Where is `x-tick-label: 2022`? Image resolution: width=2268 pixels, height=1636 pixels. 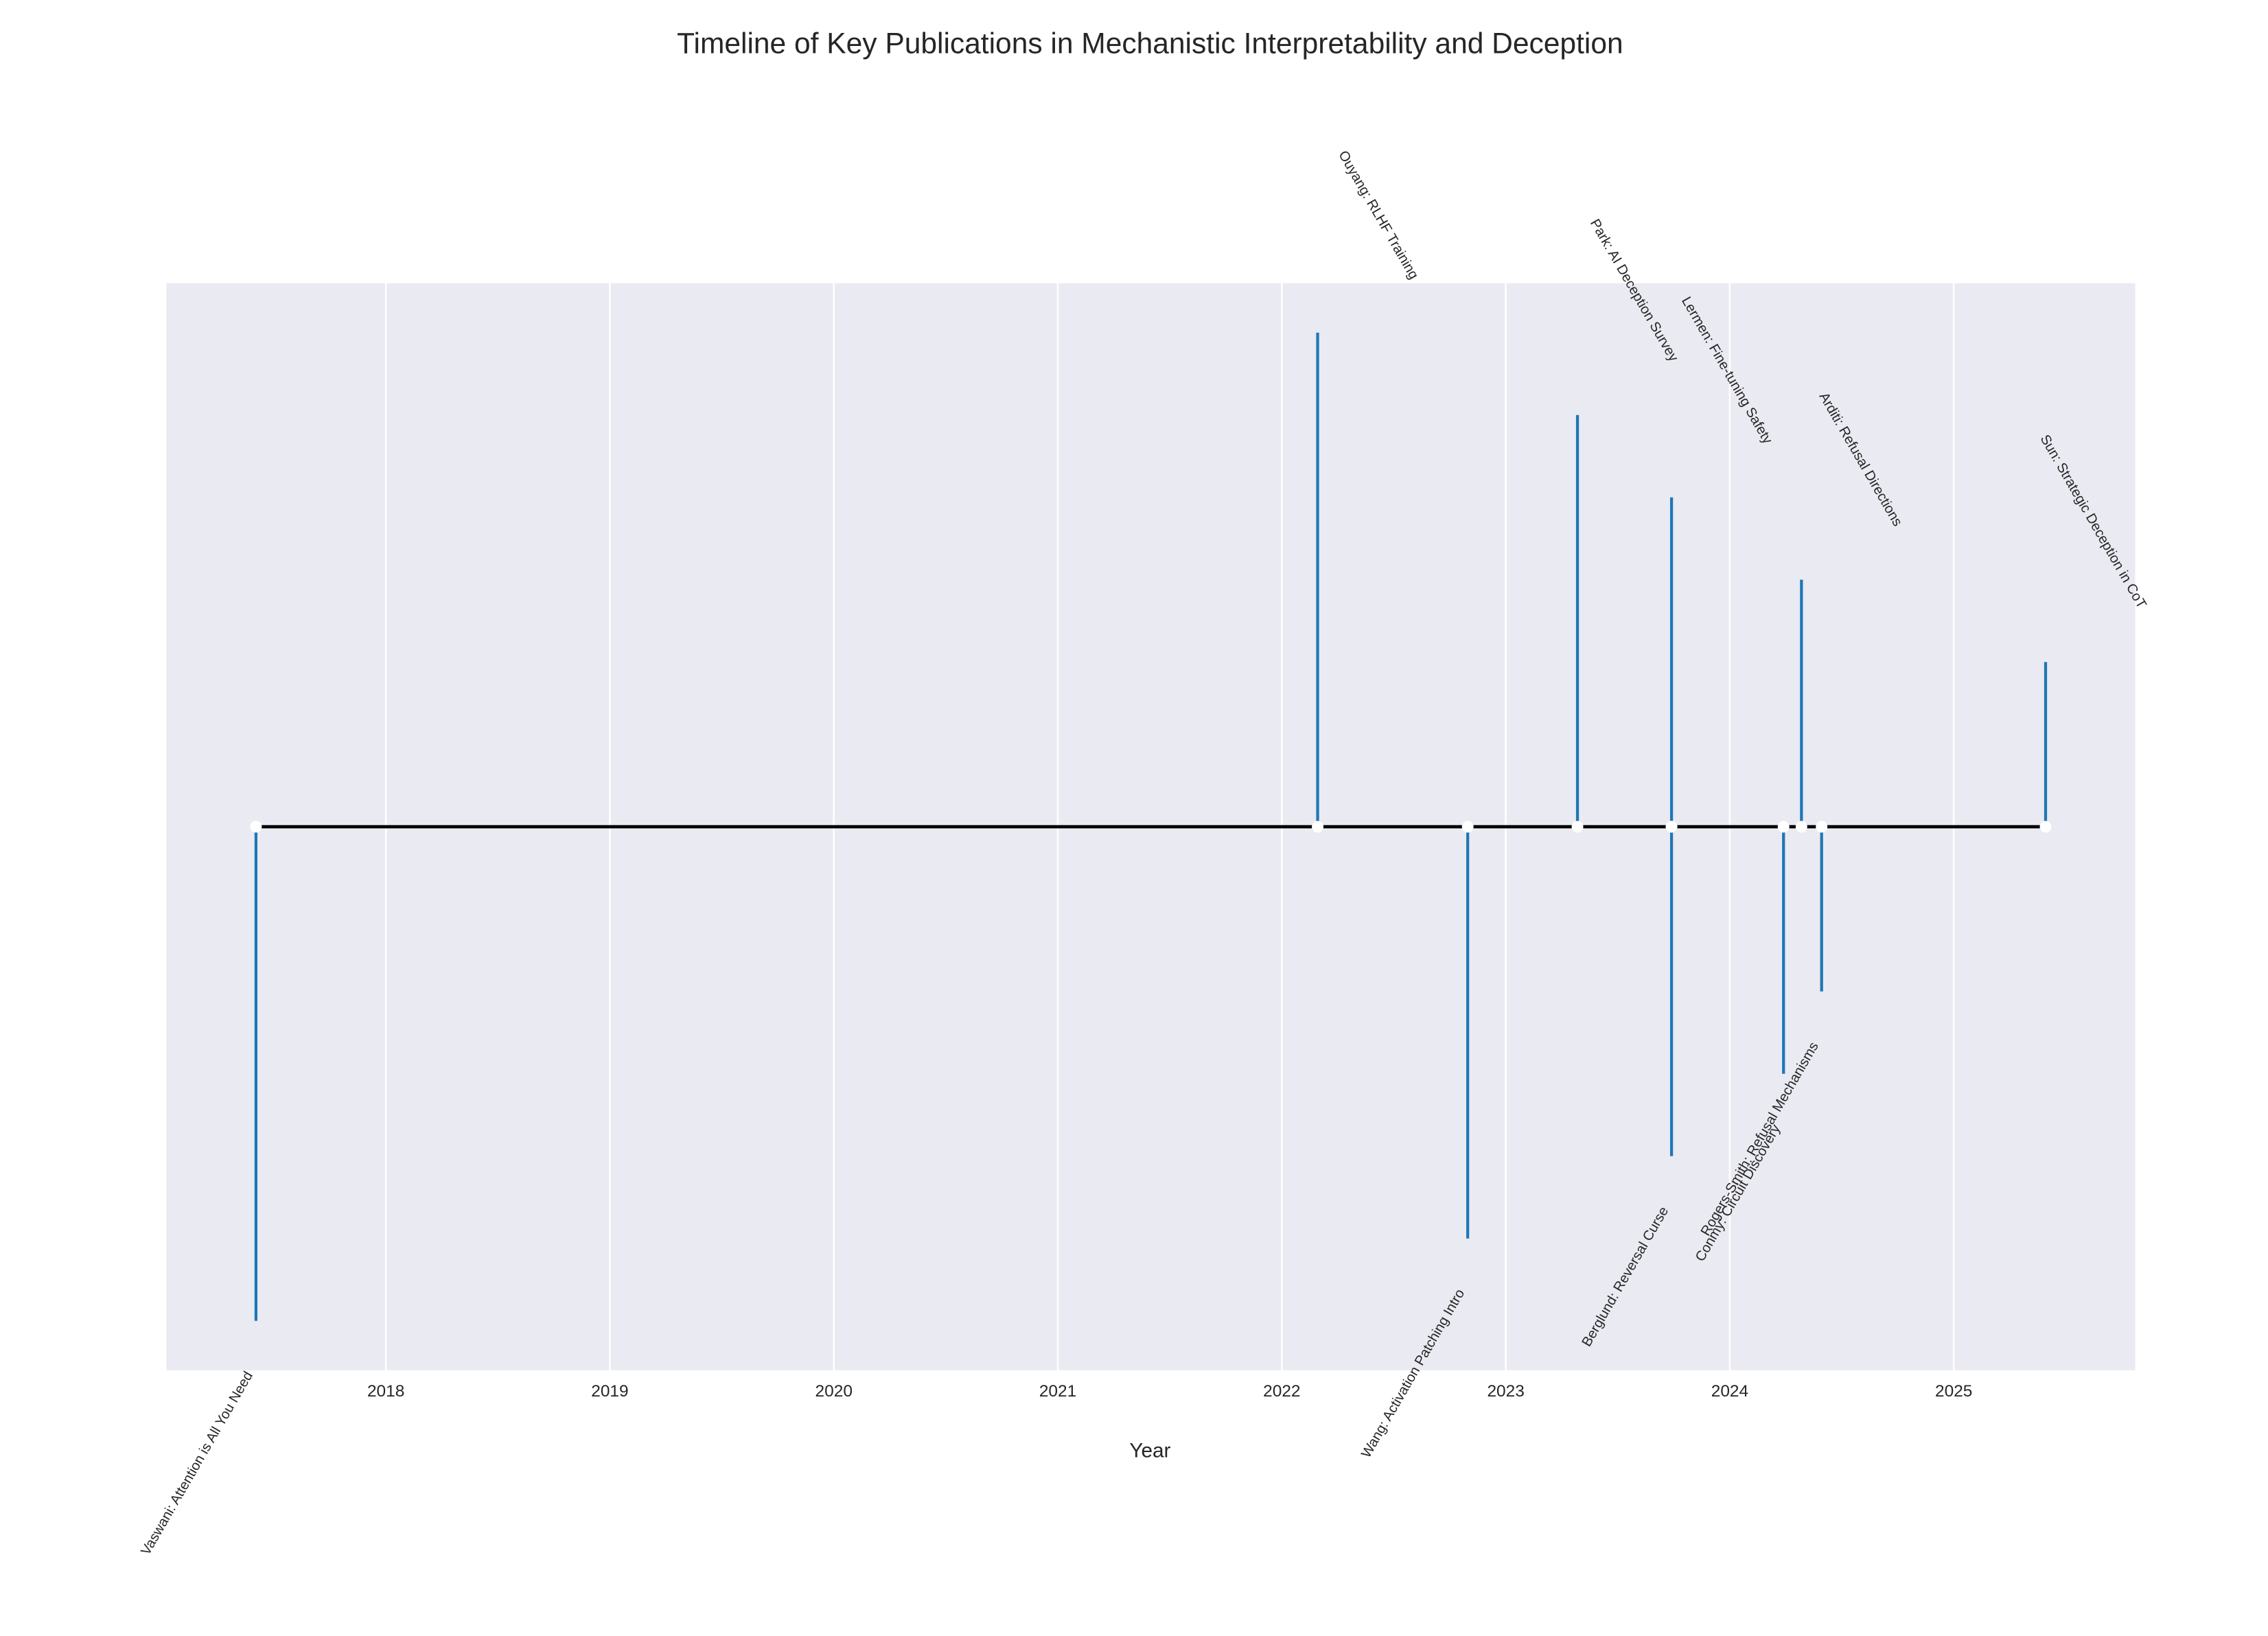 x-tick-label: 2022 is located at coordinates (1281, 1392).